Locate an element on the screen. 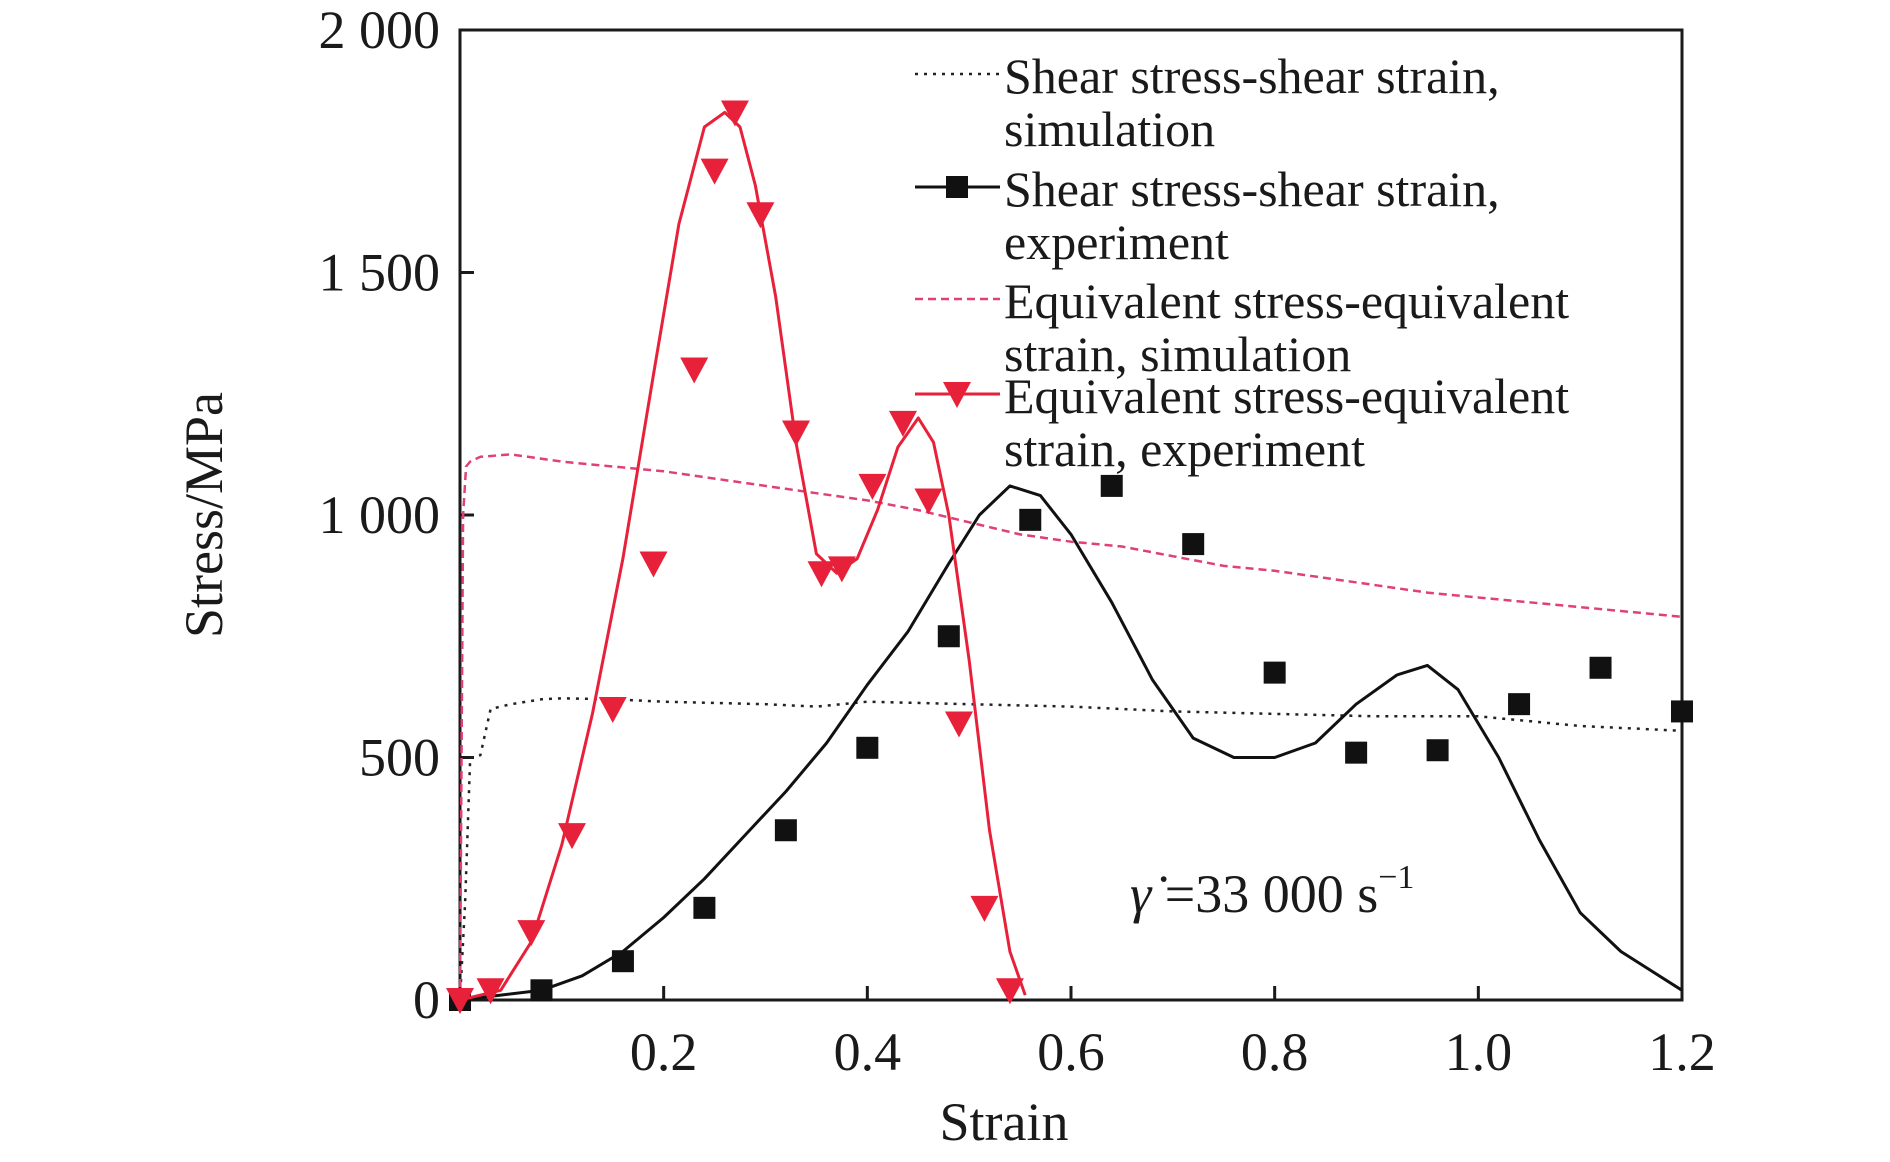 The width and height of the screenshot is (1890, 1162). legend-label: strain, simulation is located at coordinates (1177, 354).